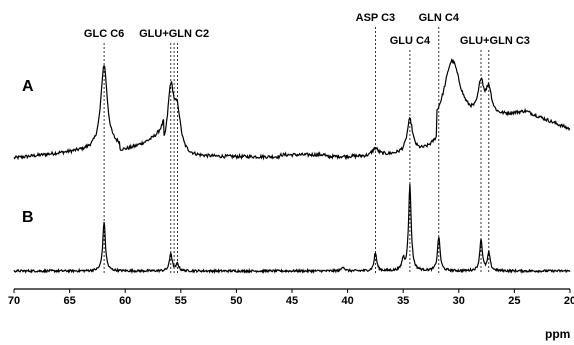 This screenshot has height=345, width=574. I want to click on x-tick-label: 20, so click(569, 301).